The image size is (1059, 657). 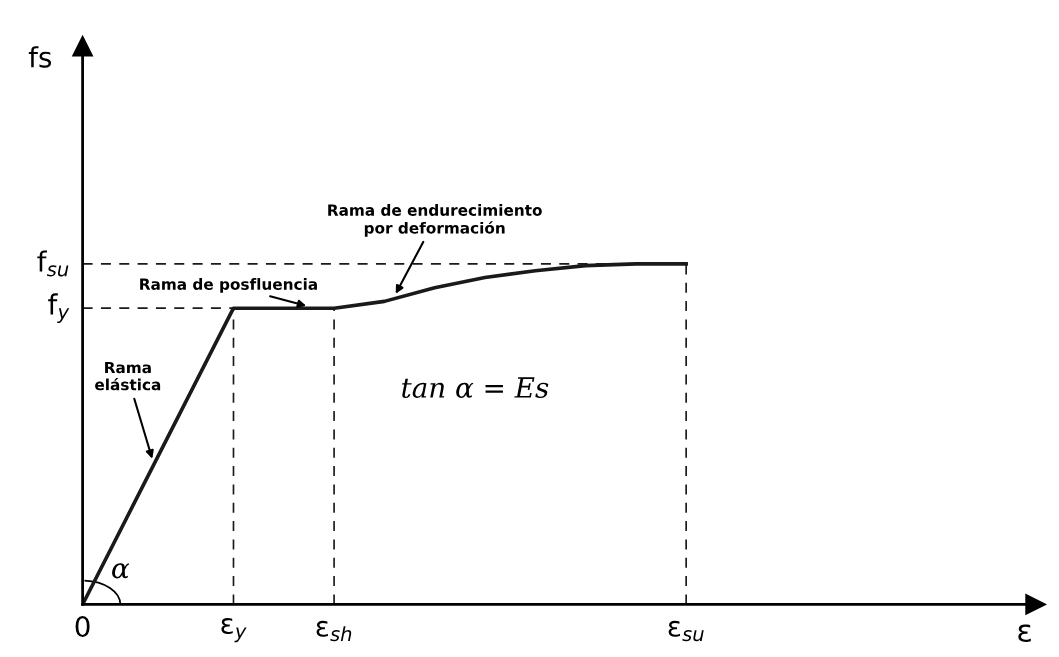 What do you see at coordinates (234, 630) in the screenshot?
I see `x-tick-label: ε$_{y}$` at bounding box center [234, 630].